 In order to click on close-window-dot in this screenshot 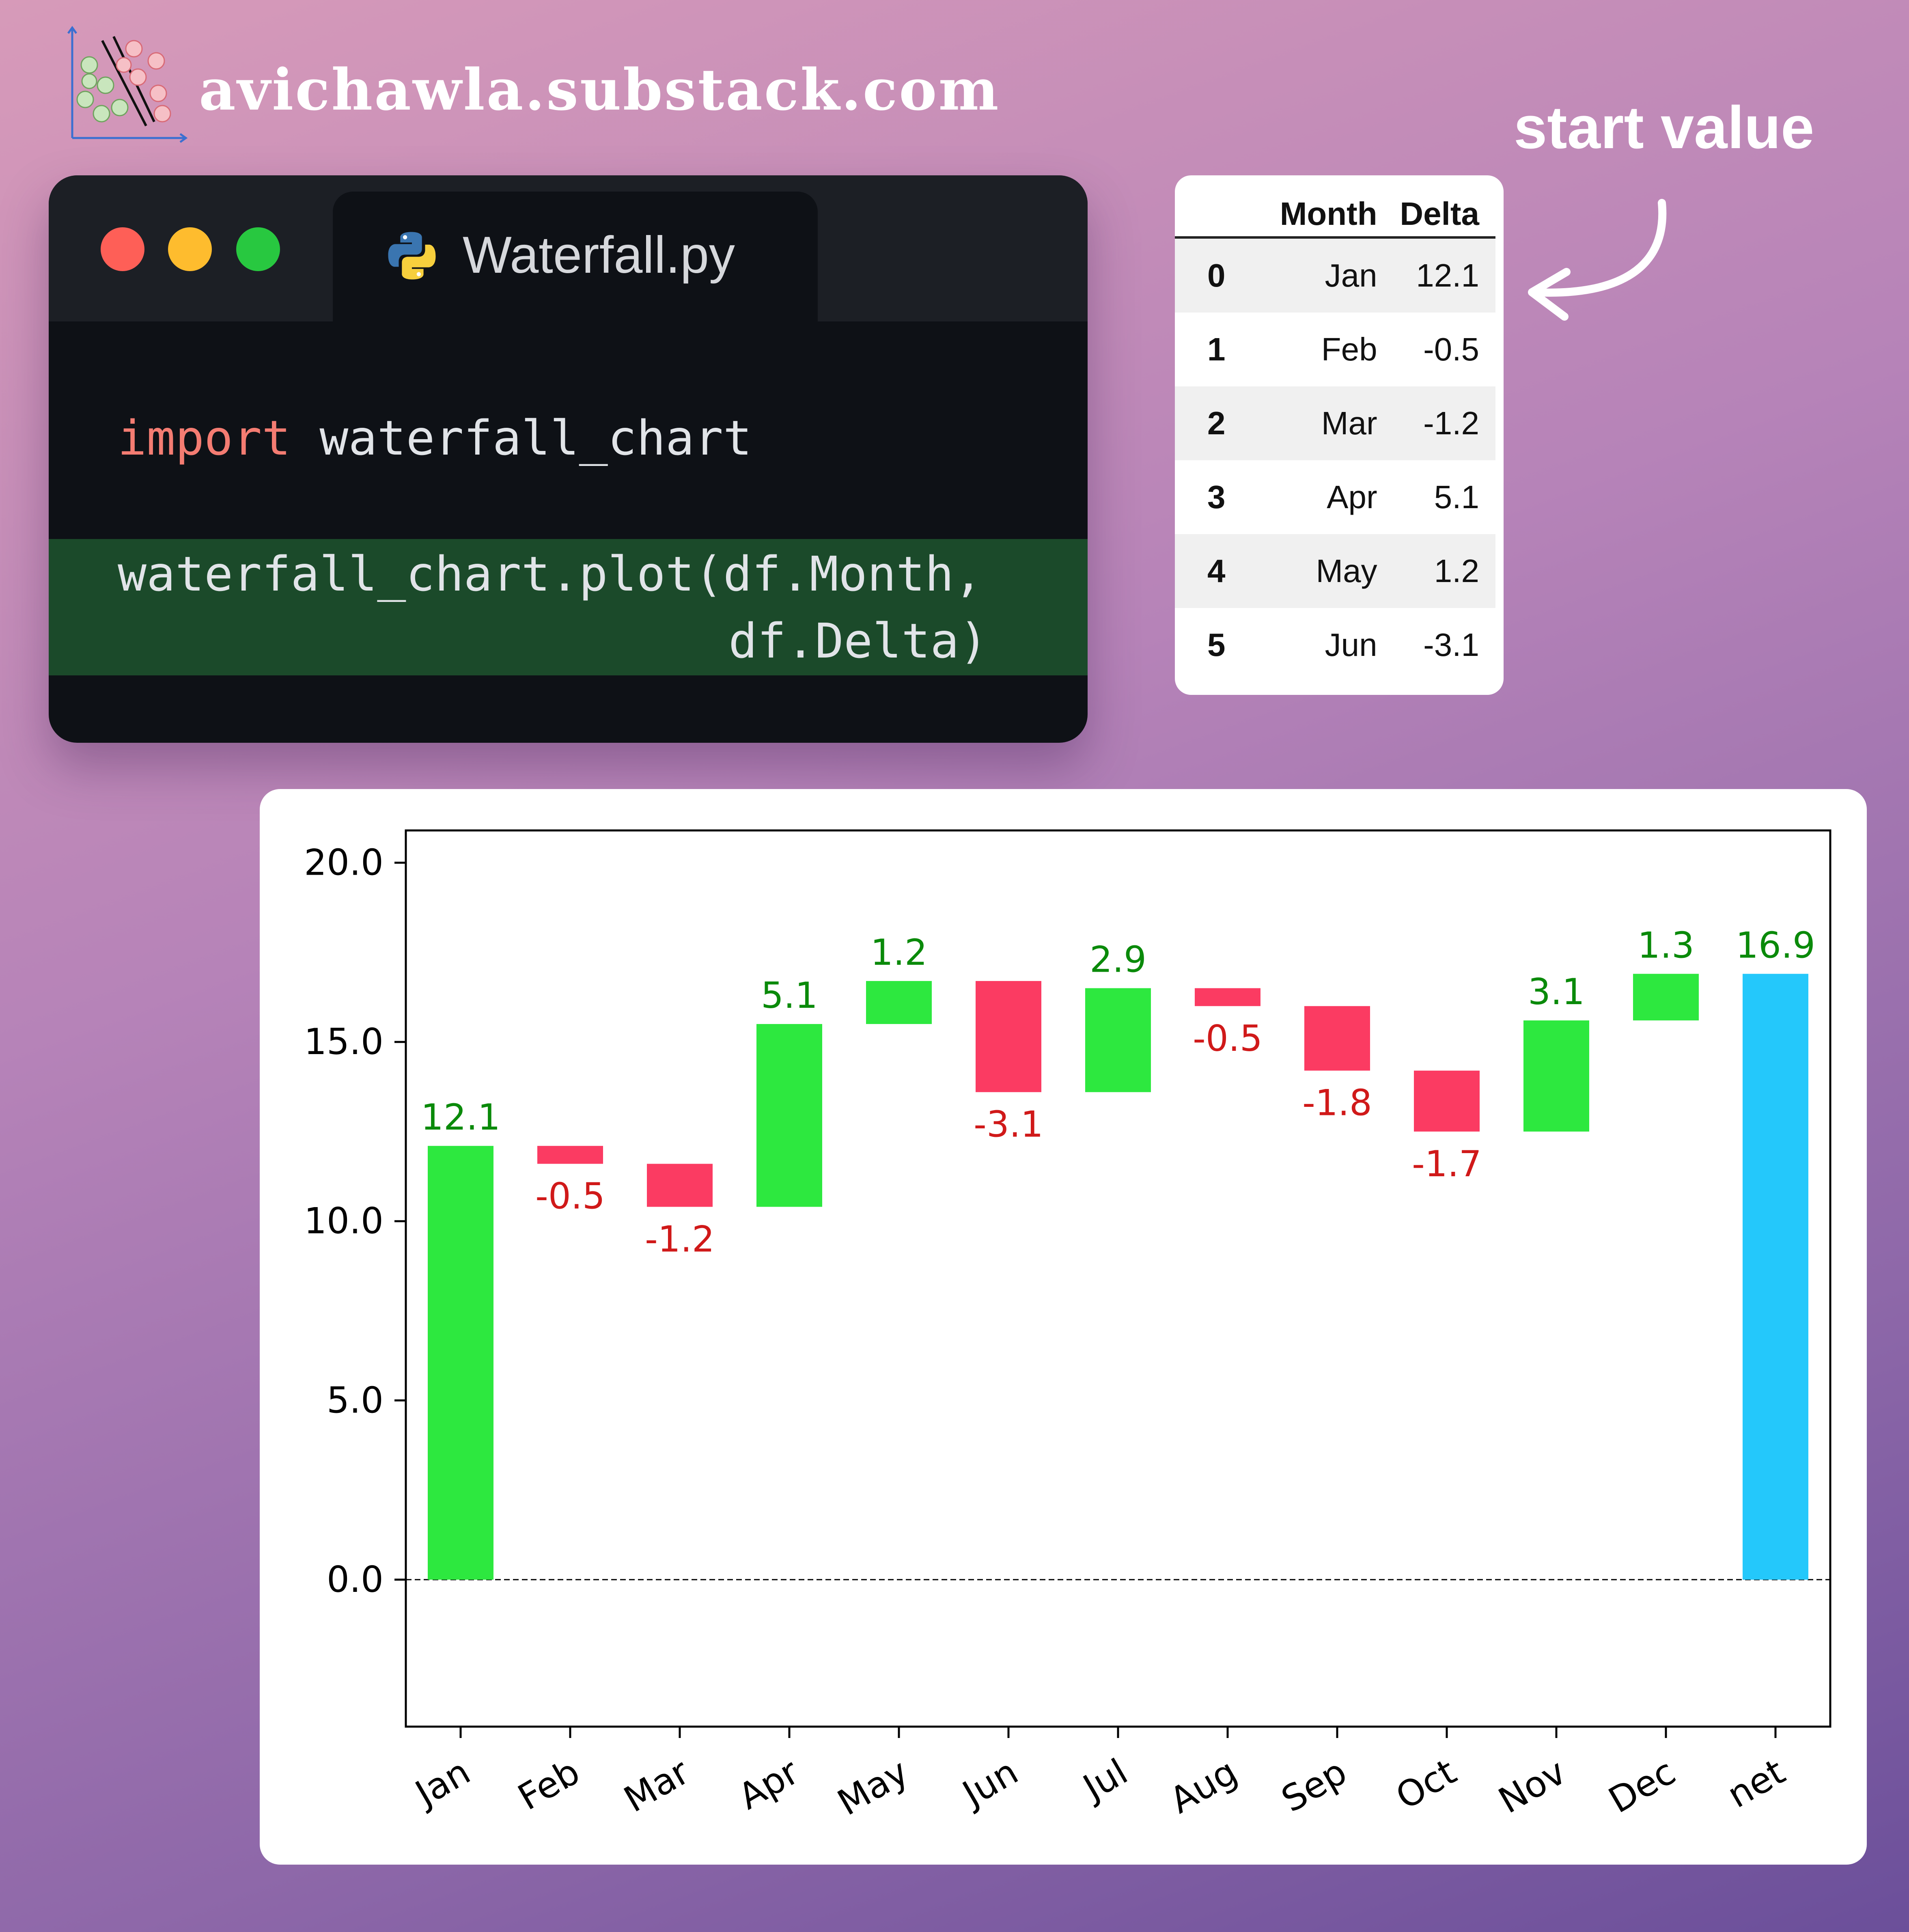, I will do `click(122, 249)`.